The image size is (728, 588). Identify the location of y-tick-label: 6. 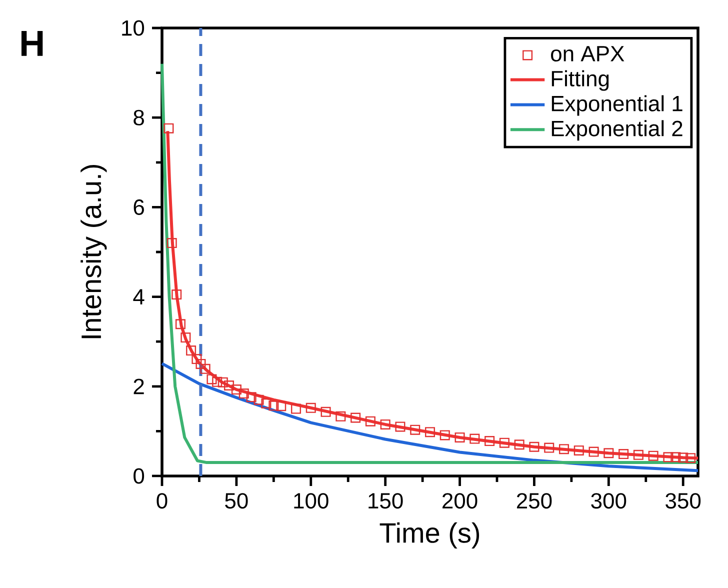
(139, 207).